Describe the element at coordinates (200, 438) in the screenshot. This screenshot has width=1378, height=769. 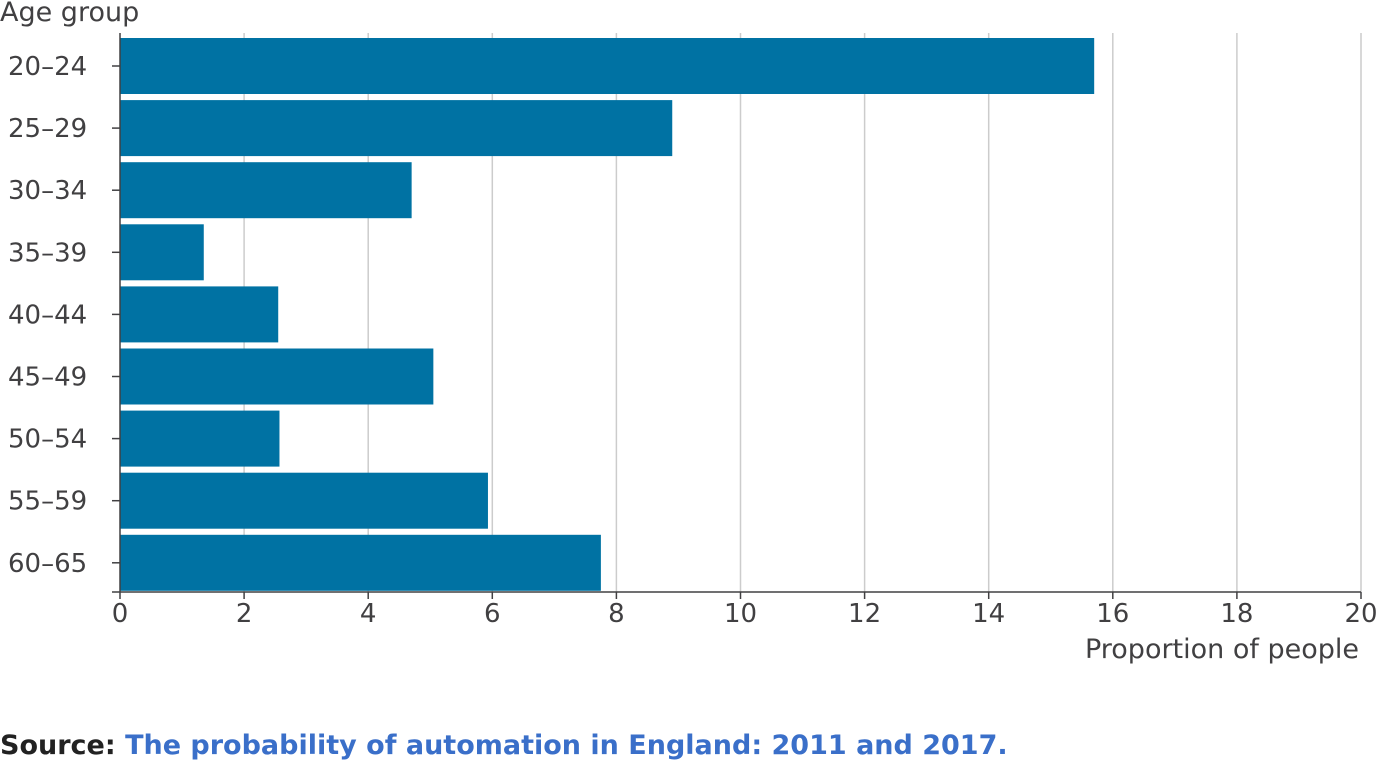
I see `bar-50–54` at that location.